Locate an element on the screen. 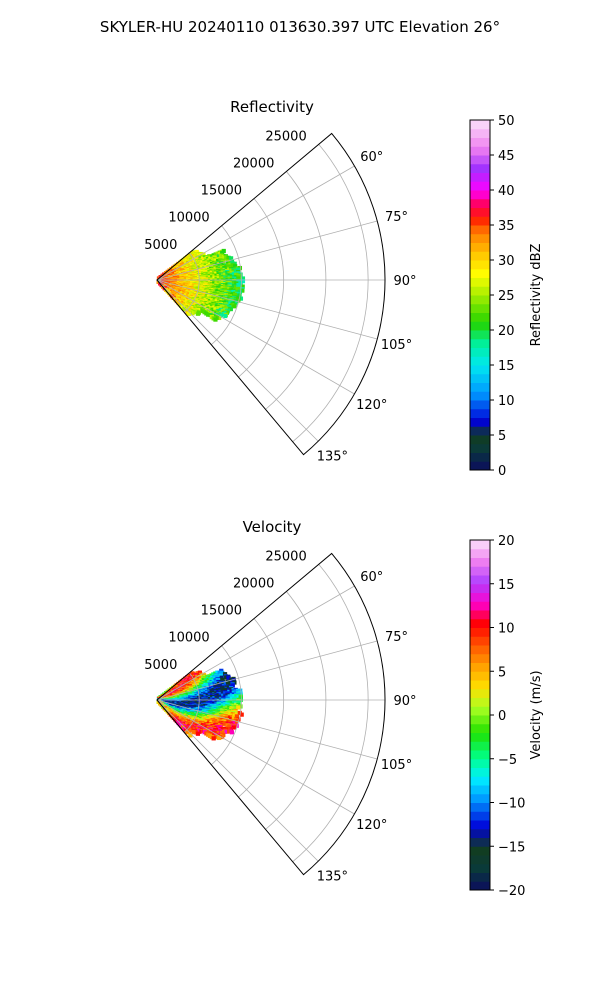 The width and height of the screenshot is (600, 1000). colorbar-label: Reflectivity dBZ is located at coordinates (536, 295).